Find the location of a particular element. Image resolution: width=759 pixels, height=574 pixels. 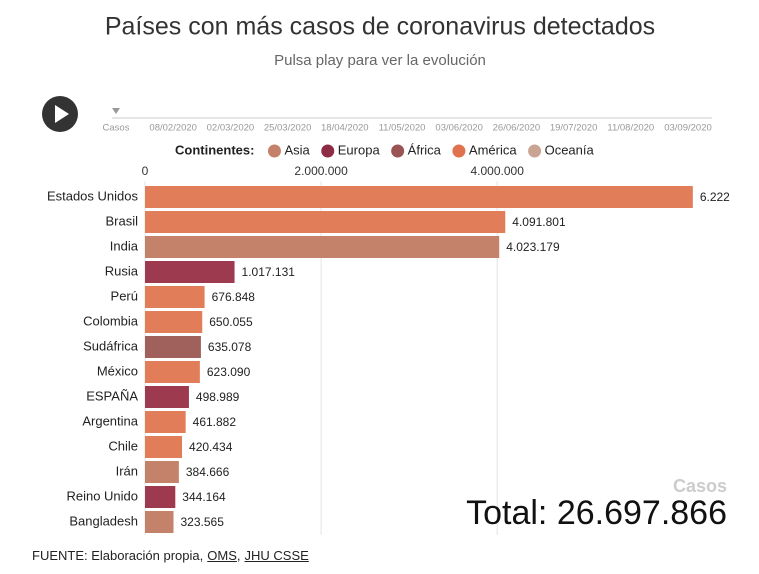

footer: FUENTE: Elaboración propia, OMS, JHU CSSE is located at coordinates (170, 555).